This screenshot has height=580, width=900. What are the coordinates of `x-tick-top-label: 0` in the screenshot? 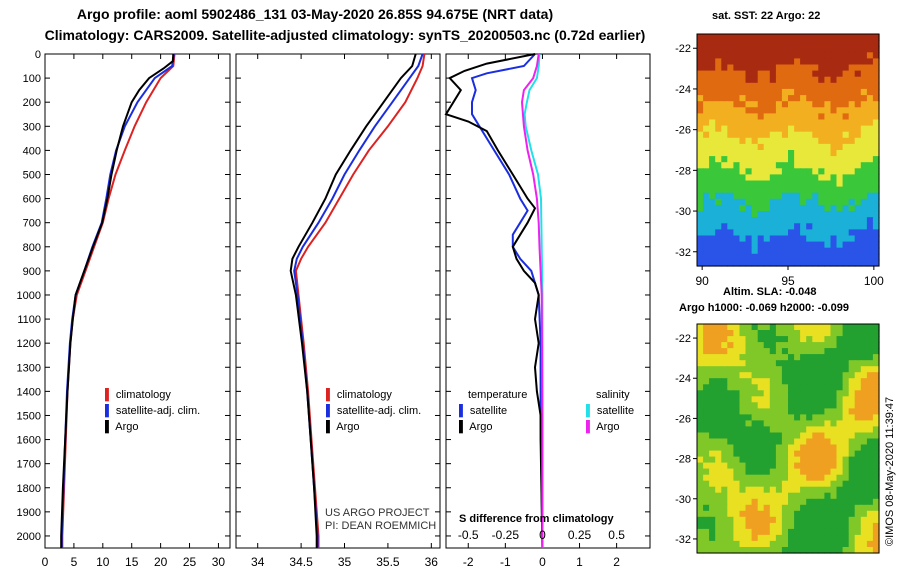 It's located at (542, 535).